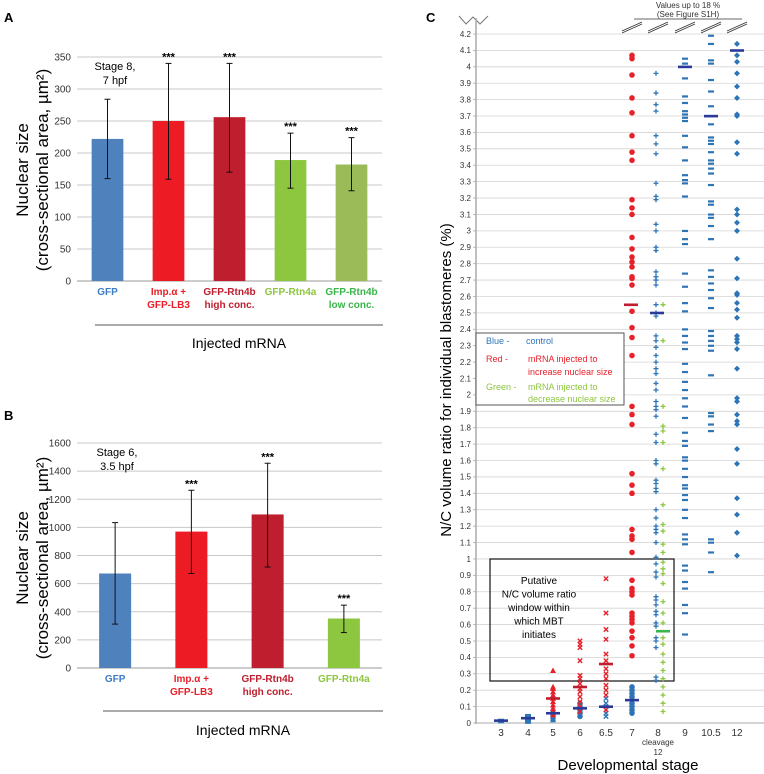 Image resolution: width=764 pixels, height=774 pixels. What do you see at coordinates (466, 477) in the screenshot?
I see `y-tick-label: 1.5` at bounding box center [466, 477].